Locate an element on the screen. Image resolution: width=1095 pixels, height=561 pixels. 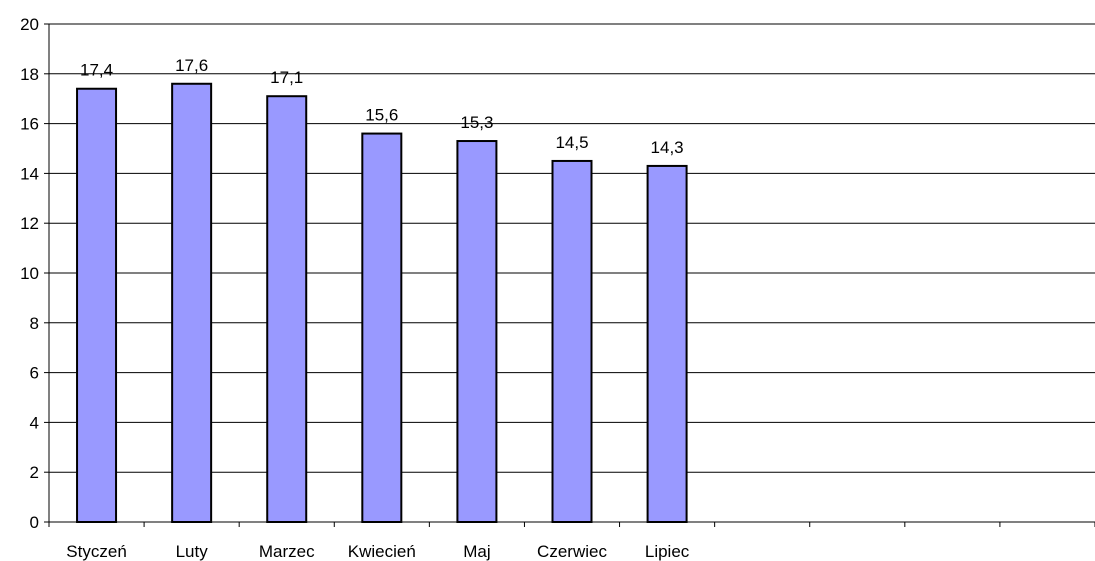
y-tick-label: 12 is located at coordinates (29, 223).